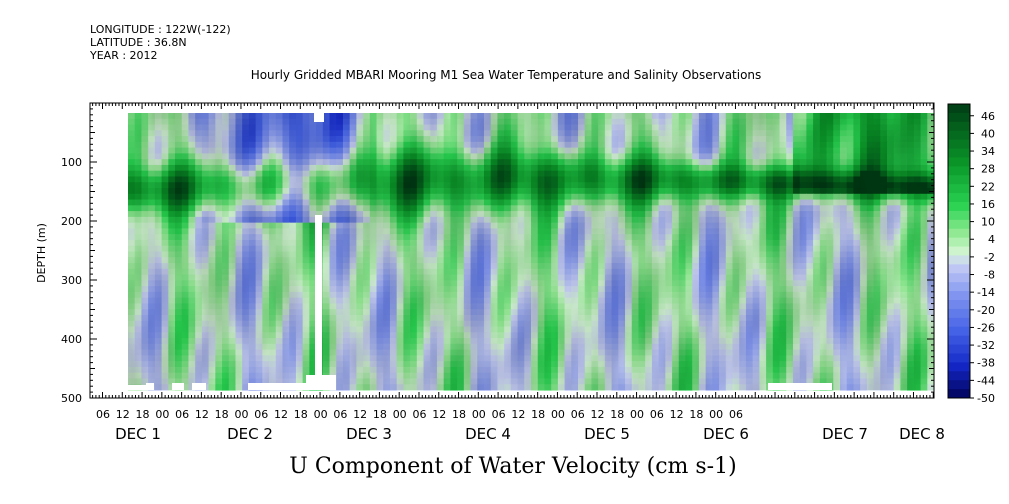  Describe the element at coordinates (138, 42) in the screenshot. I see `latitude-text: LATITUDE : 36.8N` at that location.